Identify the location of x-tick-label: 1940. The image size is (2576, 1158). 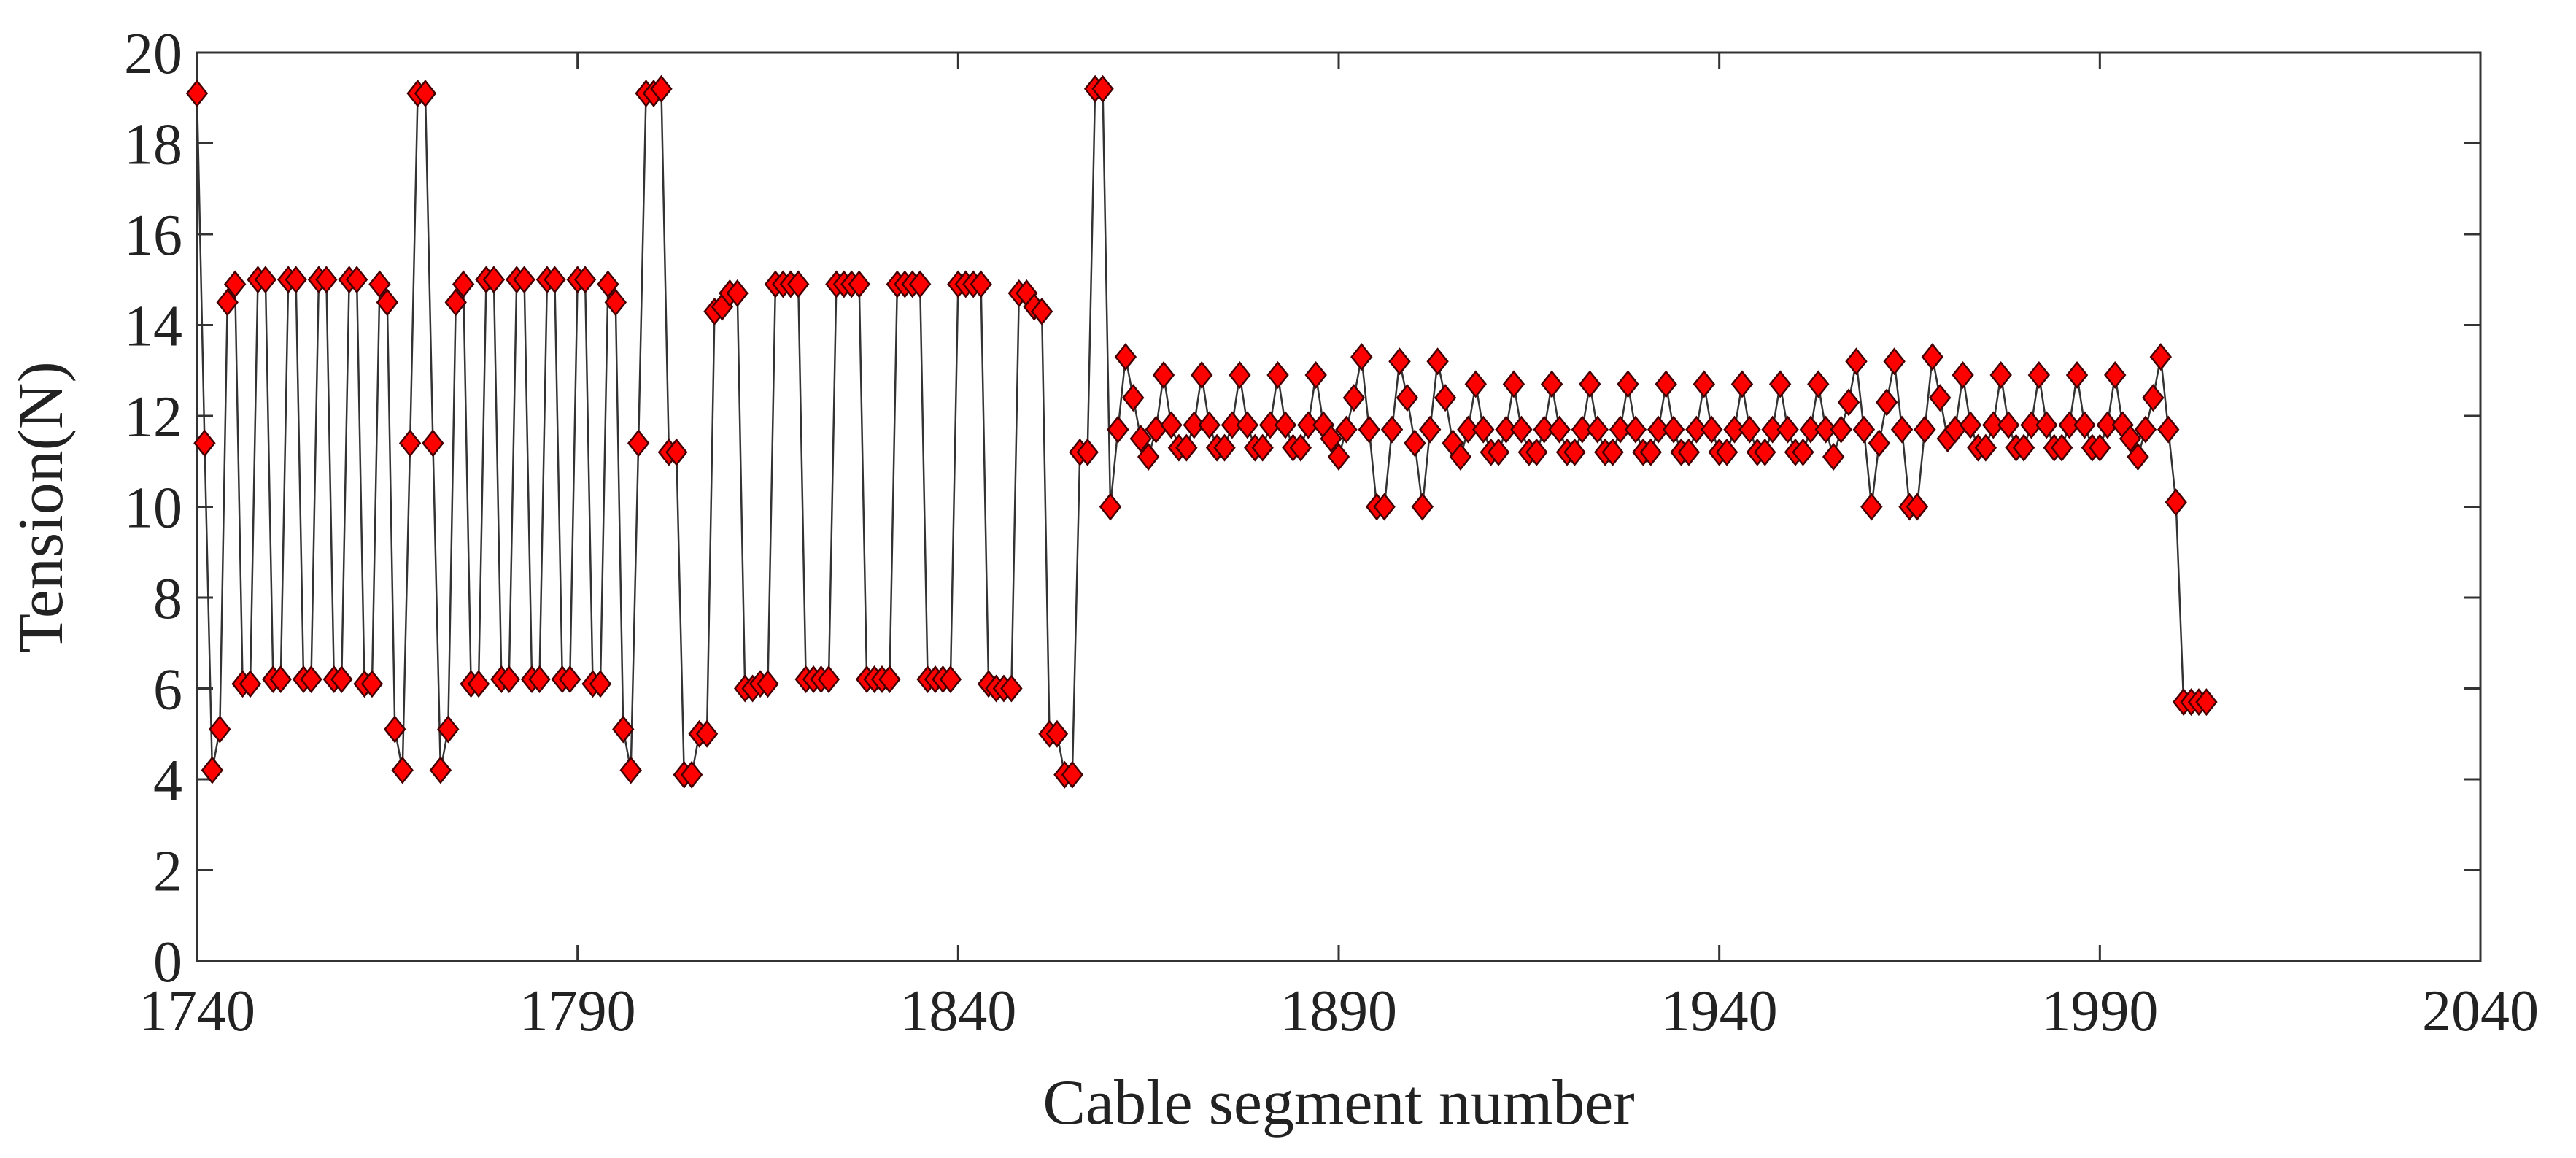
(1719, 1011).